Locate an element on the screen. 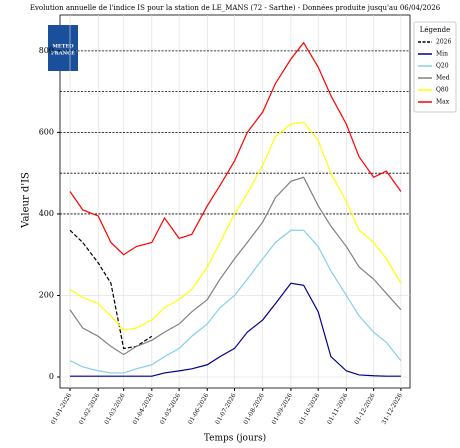 The image size is (460, 448). y-tick-label: 0 is located at coordinates (51, 376).